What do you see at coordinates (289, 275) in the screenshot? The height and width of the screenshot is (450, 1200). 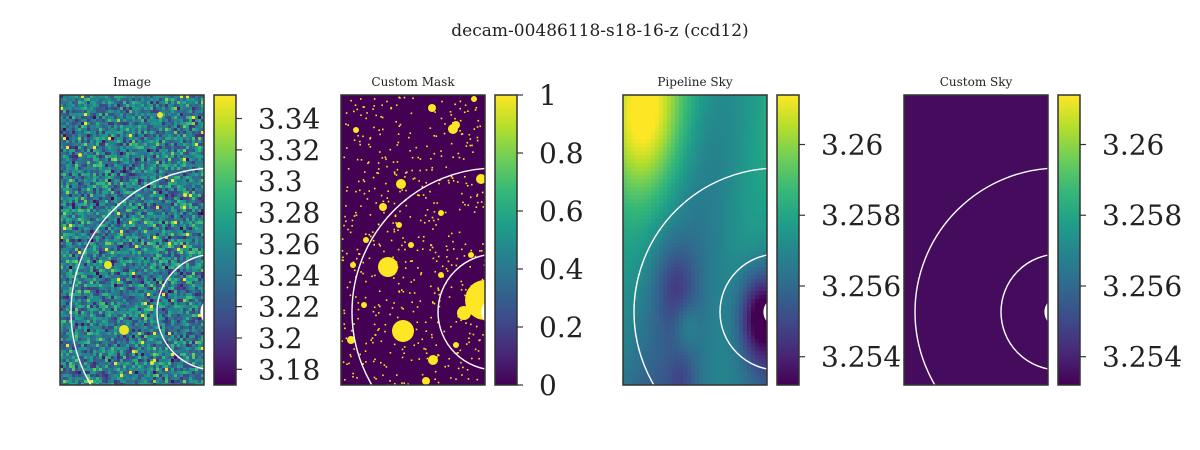 I see `colorbar-tick-label: 3.24` at bounding box center [289, 275].